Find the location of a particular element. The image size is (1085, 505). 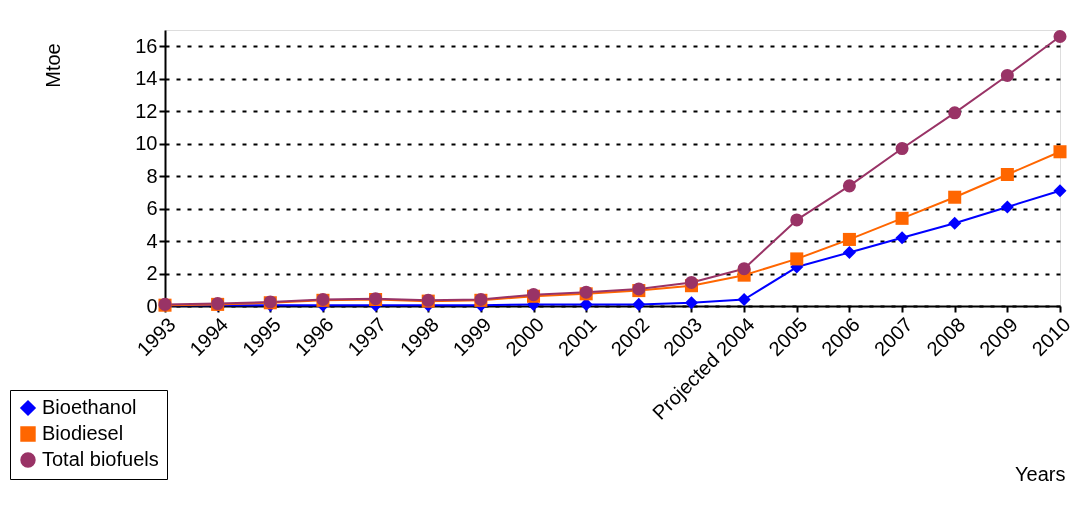

y-tick-label: 10 is located at coordinates (146, 143).